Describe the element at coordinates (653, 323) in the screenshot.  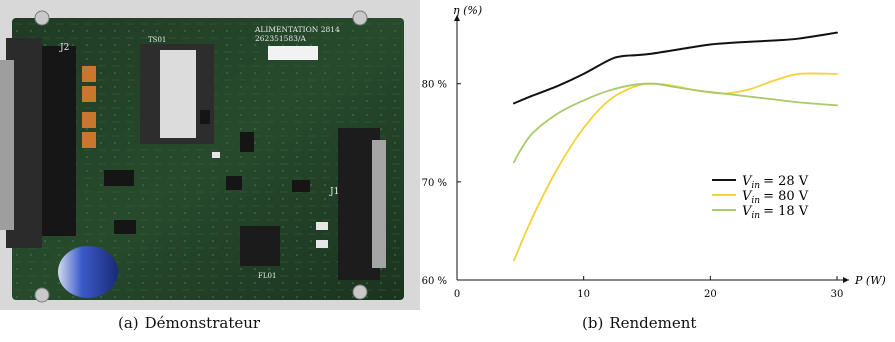
I see `chart-caption-text: Rendement` at that location.